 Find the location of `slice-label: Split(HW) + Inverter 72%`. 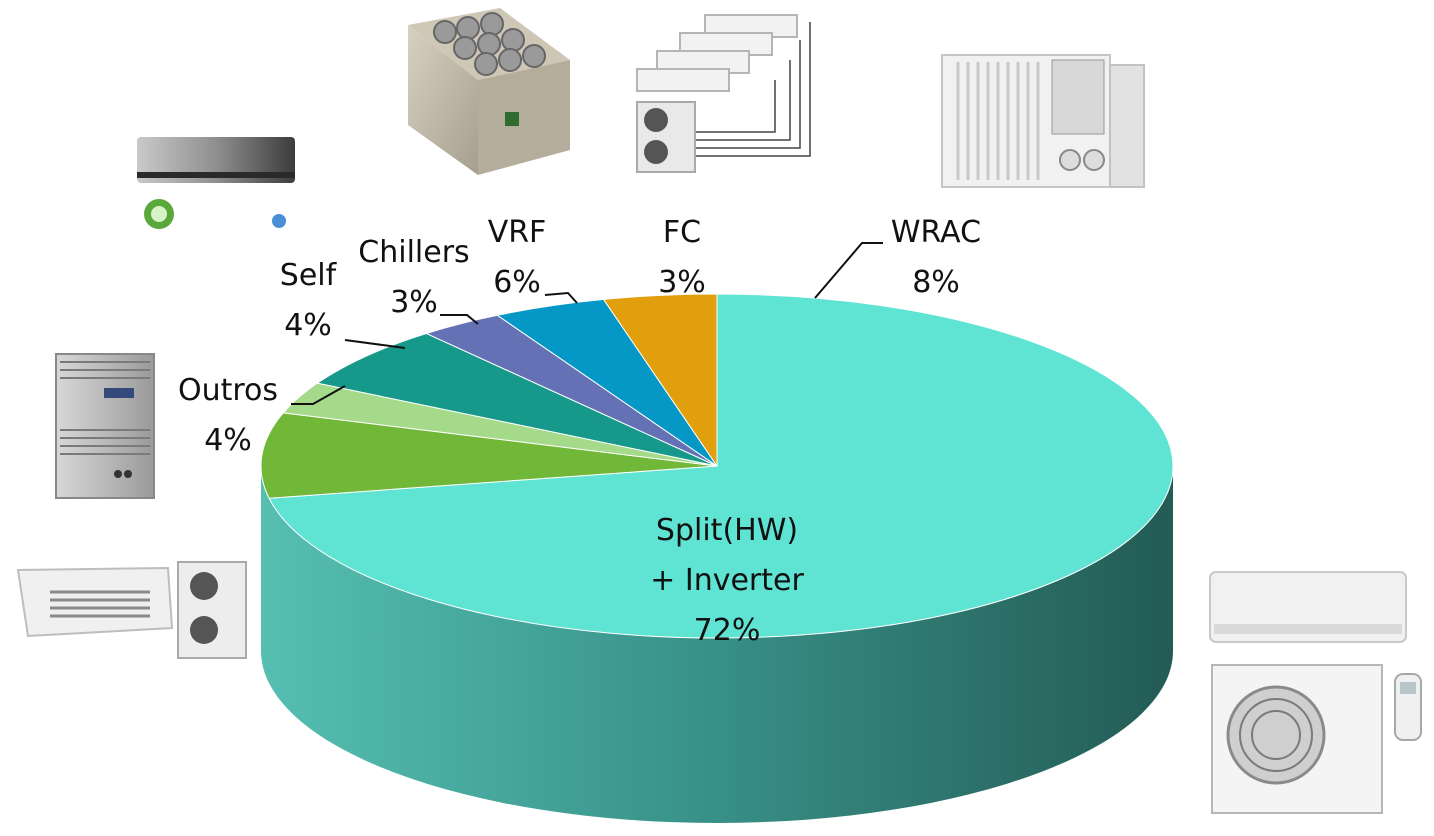

slice-label: Split(HW) + Inverter 72% is located at coordinates (727, 580).